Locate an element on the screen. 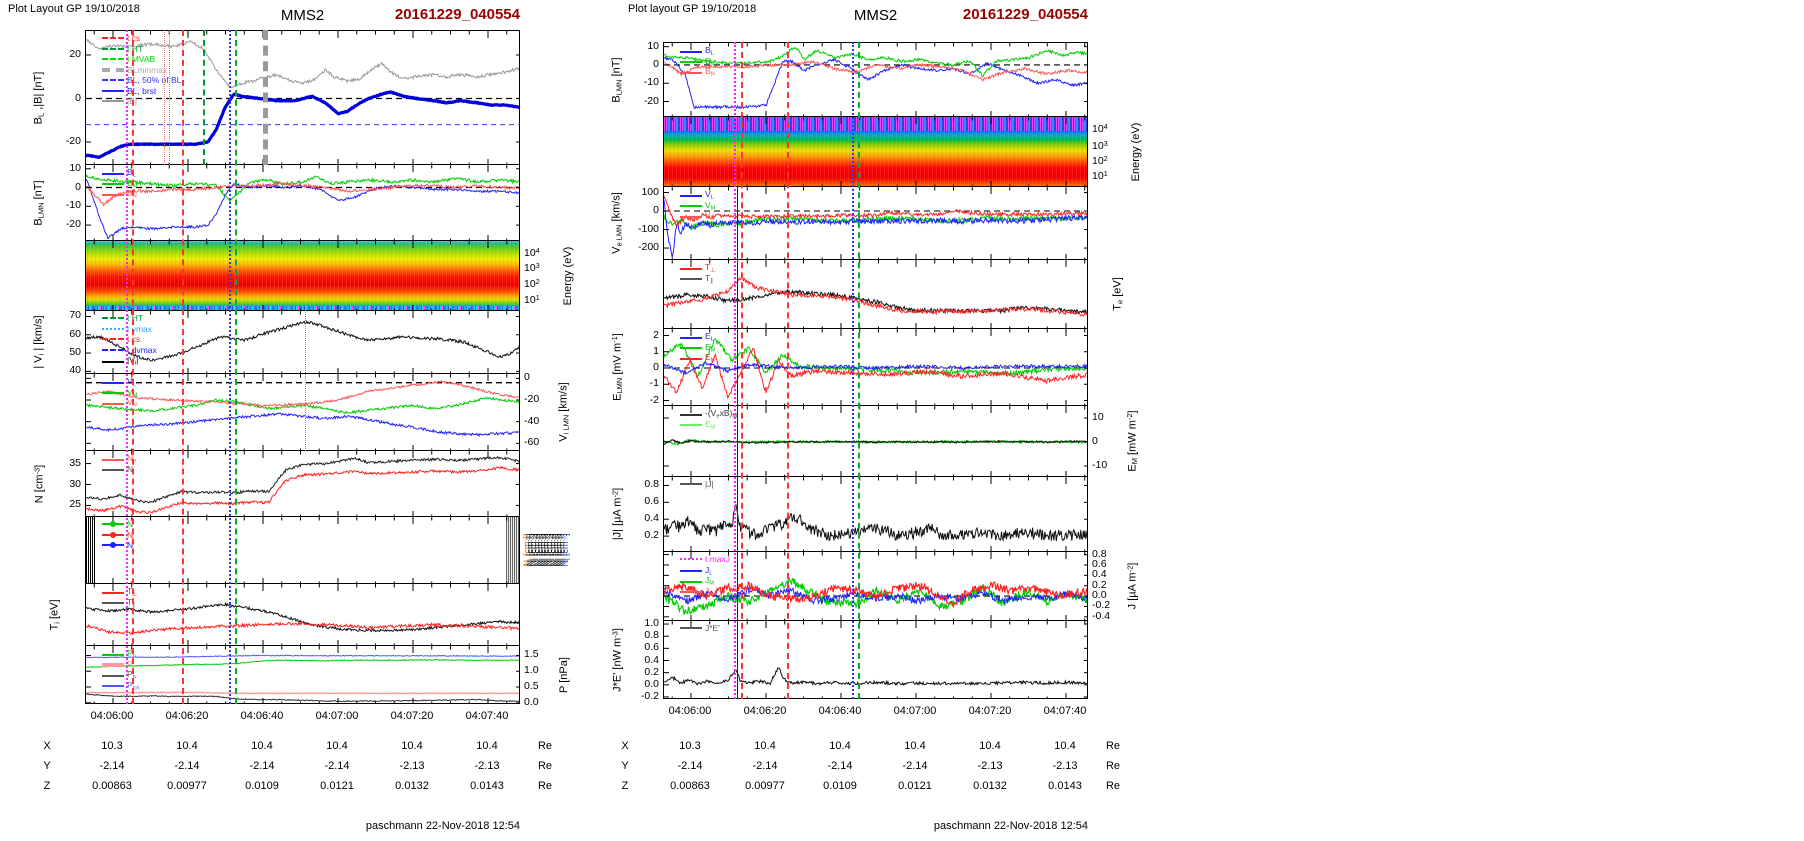 The image size is (1804, 841). panel-plot-area-e-lmn is located at coordinates (875, 367).